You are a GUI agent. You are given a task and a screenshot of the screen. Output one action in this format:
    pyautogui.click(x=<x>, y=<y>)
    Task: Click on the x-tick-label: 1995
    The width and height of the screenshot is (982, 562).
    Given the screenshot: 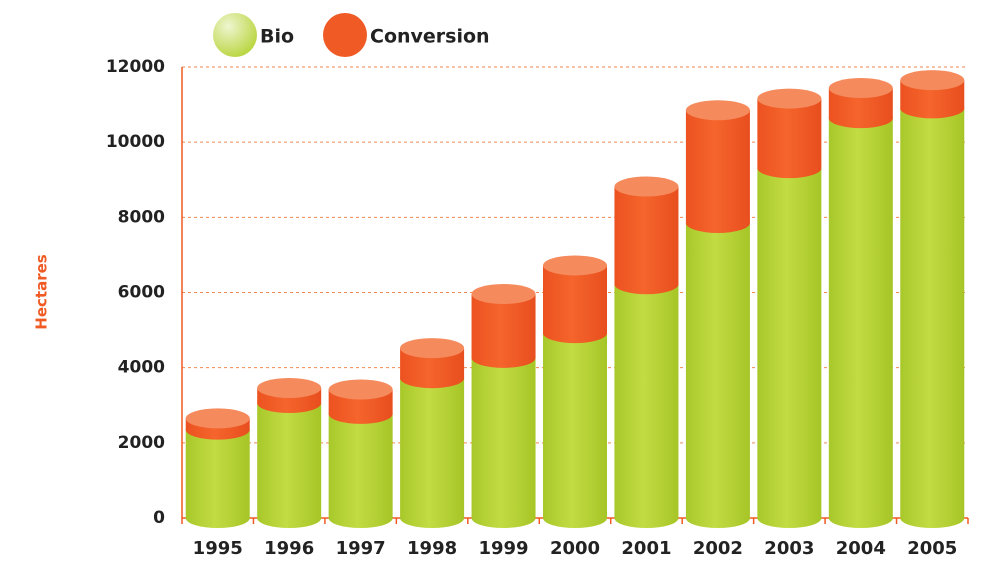 What is the action you would take?
    pyautogui.click(x=218, y=548)
    